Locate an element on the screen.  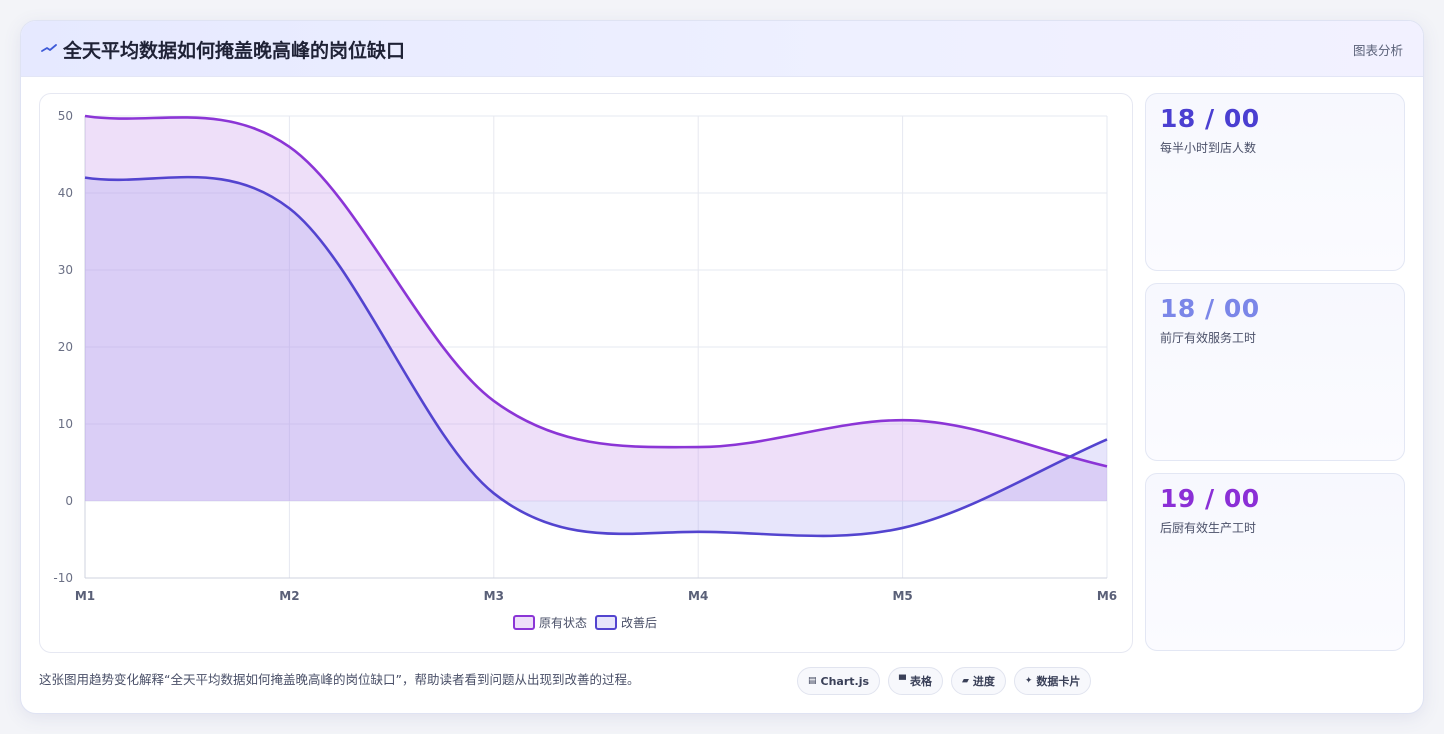
tag-label: 表格 is located at coordinates (920, 681).